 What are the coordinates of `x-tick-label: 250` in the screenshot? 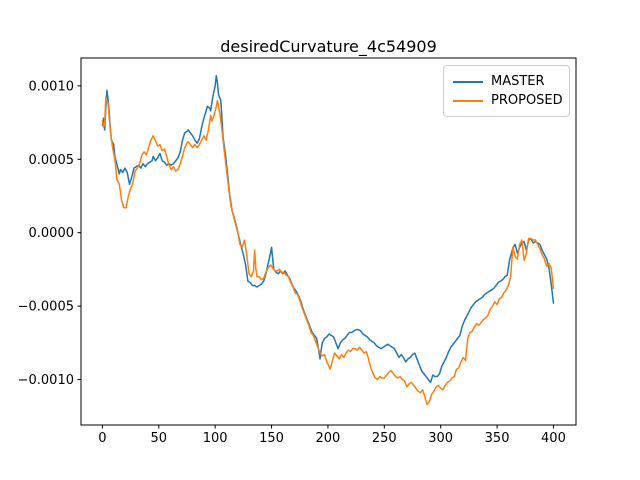 It's located at (384, 438).